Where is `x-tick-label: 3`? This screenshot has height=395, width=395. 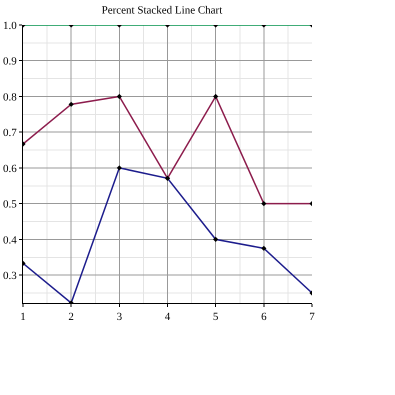
x-tick-label: 3 is located at coordinates (119, 317).